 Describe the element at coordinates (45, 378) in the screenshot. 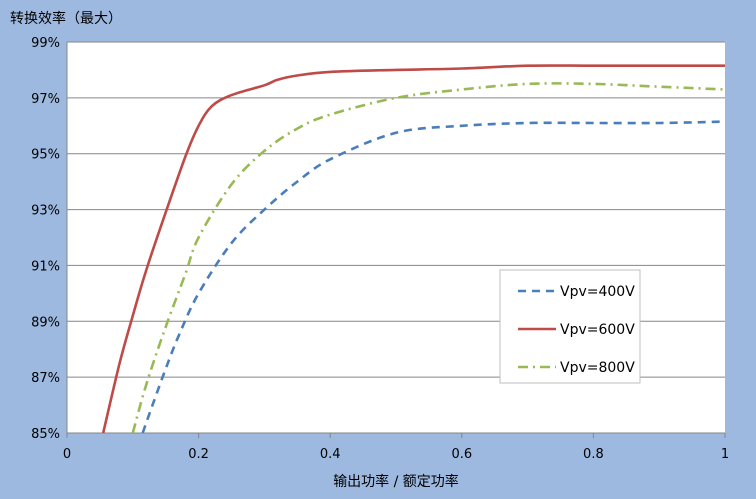

I see `y-tick-label: 87%` at that location.